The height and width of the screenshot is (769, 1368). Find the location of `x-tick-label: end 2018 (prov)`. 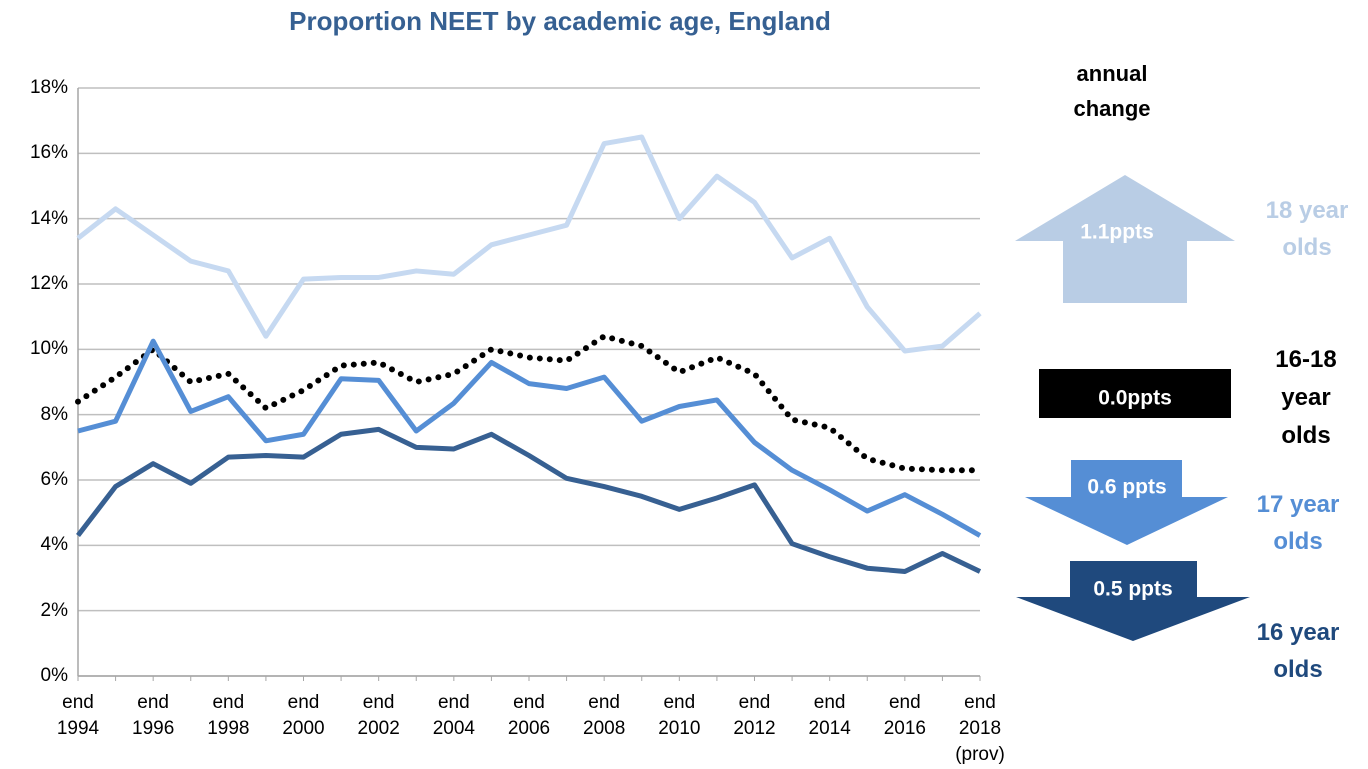

x-tick-label: end 2018 (prov) is located at coordinates (980, 728).